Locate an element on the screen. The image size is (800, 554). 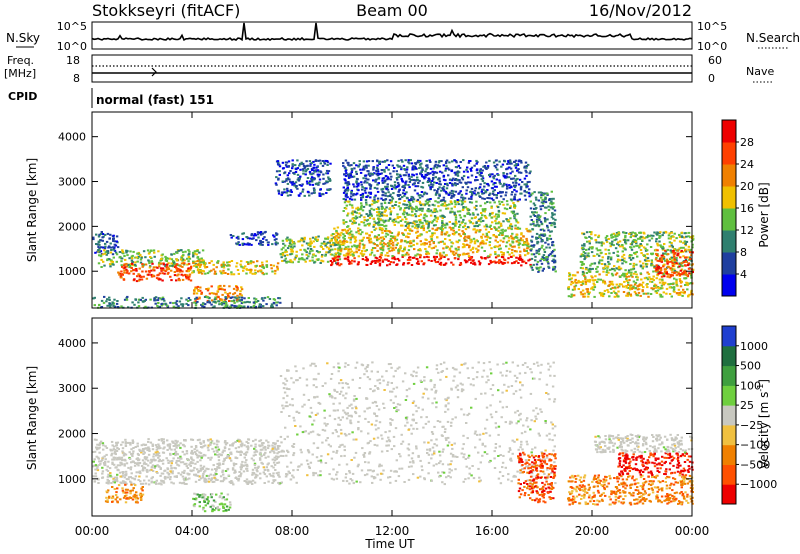
nsearch-label: N.Search is located at coordinates (773, 38).